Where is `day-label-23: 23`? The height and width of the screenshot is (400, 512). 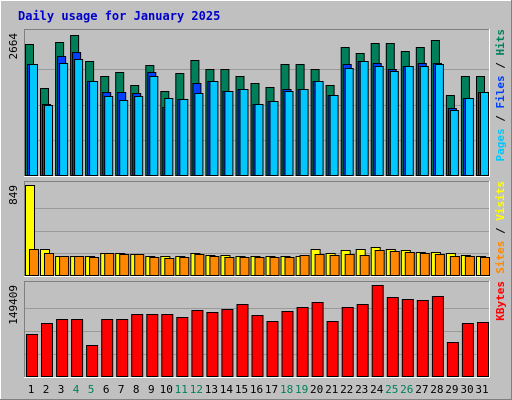
day-label-23: 23 is located at coordinates (361, 389).